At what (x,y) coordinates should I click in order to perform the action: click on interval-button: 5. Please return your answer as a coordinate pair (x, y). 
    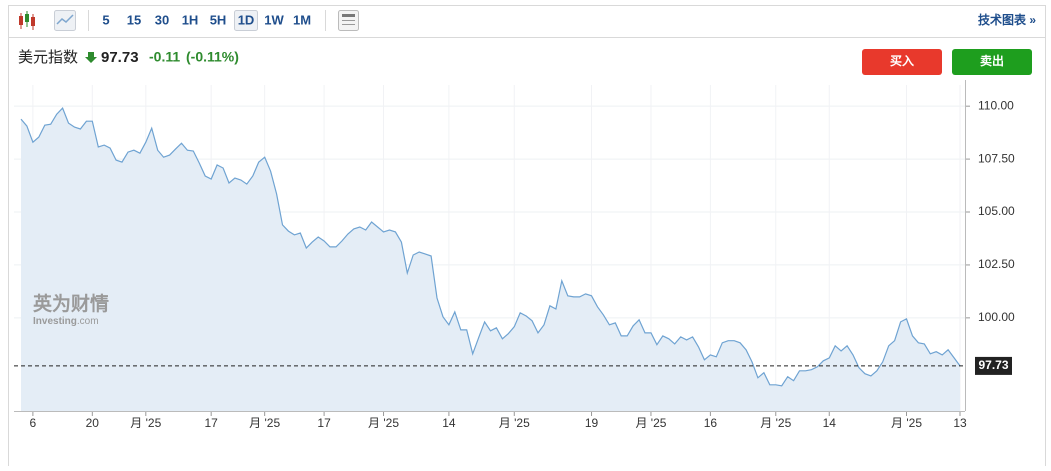
    Looking at the image, I should click on (105, 19).